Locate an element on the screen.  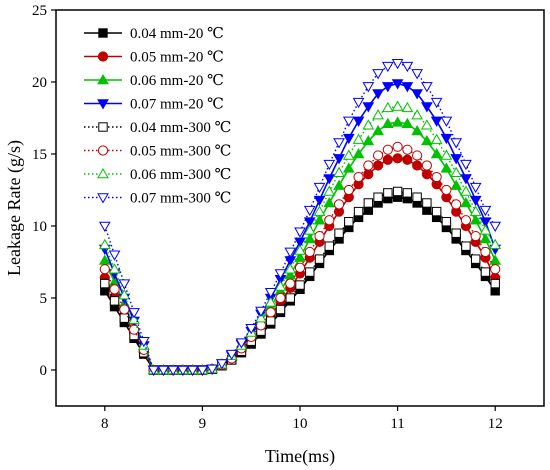
legend-label: 0.04 mm-20 ℃ is located at coordinates (177, 34).